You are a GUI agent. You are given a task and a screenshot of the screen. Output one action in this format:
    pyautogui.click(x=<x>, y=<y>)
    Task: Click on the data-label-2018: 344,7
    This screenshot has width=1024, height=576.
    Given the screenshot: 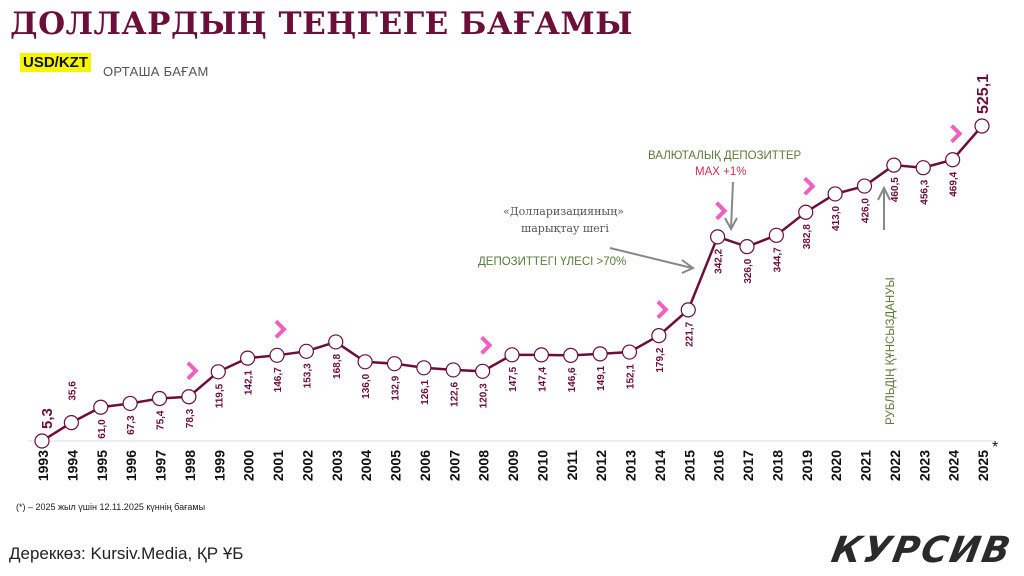 What is the action you would take?
    pyautogui.click(x=777, y=259)
    